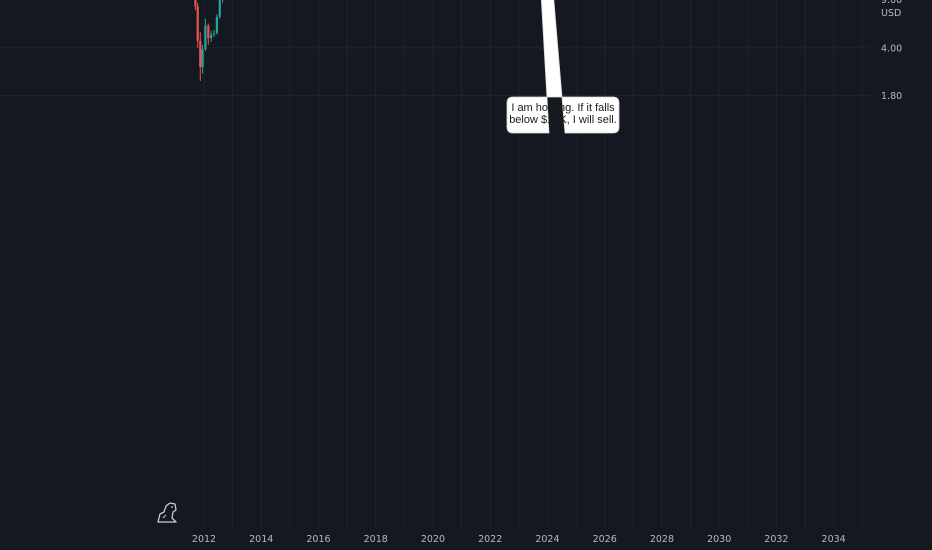  Describe the element at coordinates (834, 539) in the screenshot. I see `time-tick-label: 2034` at that location.